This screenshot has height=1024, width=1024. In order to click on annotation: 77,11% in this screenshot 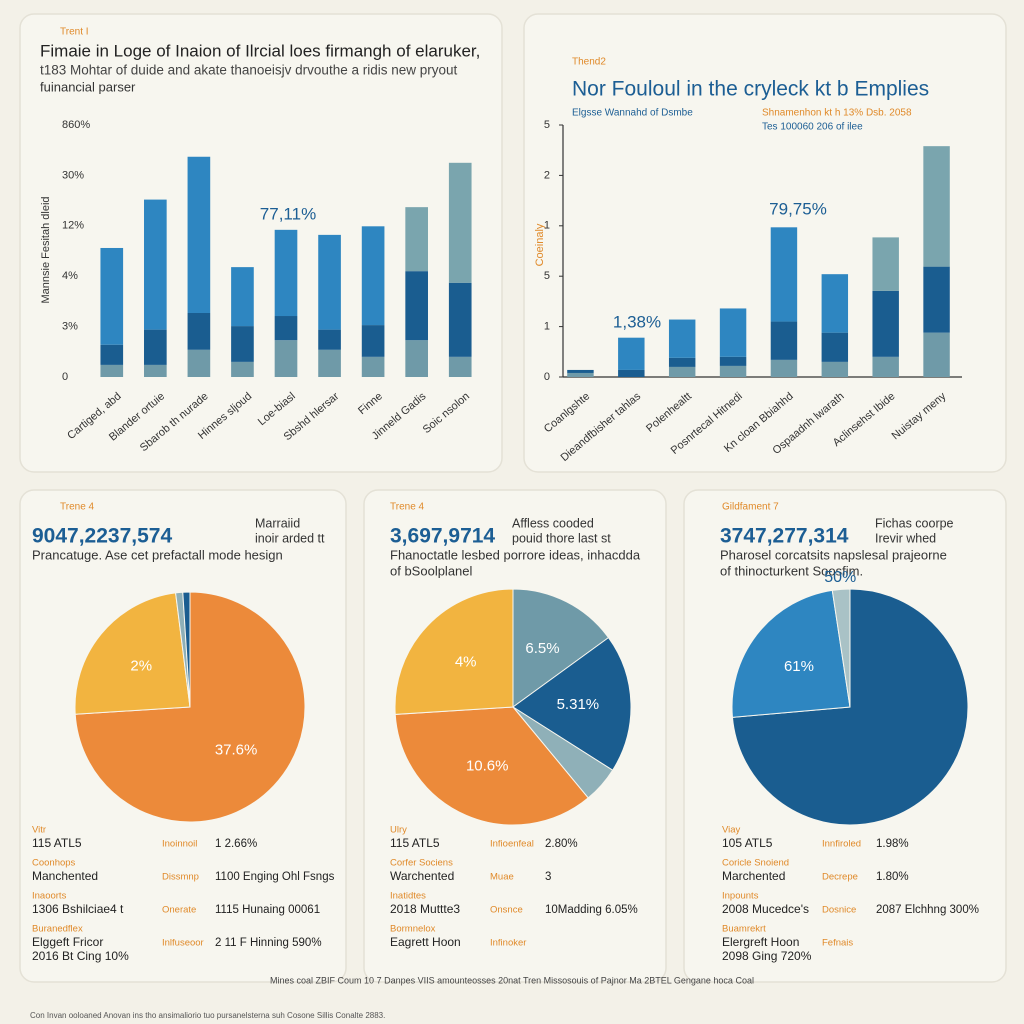, I will do `click(288, 213)`.